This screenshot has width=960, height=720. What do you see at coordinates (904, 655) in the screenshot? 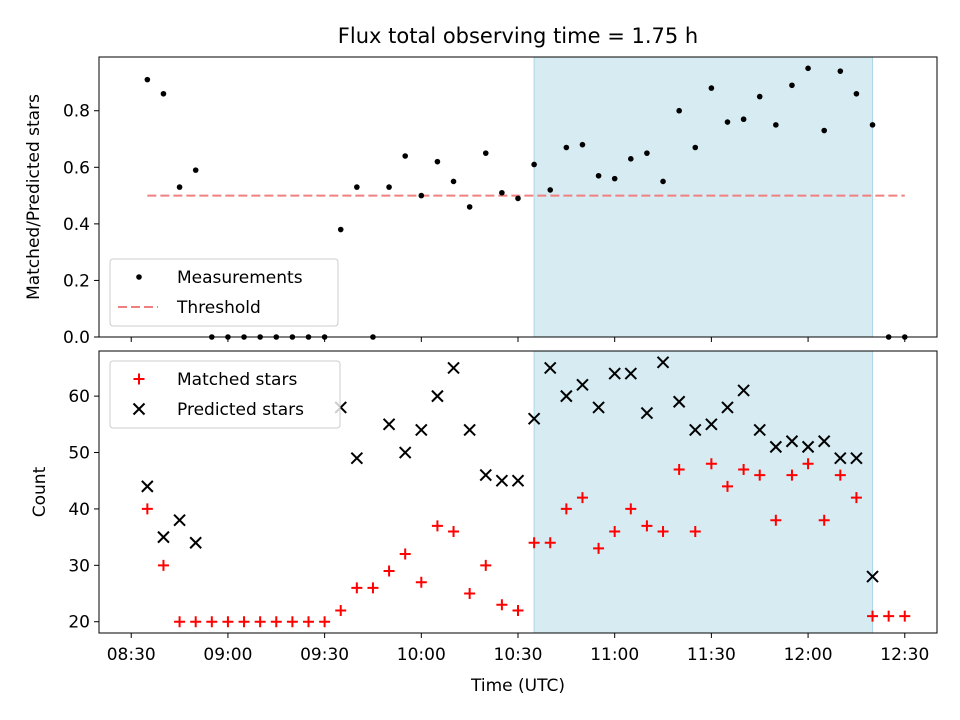
I see `x-tick-label: 12:30` at bounding box center [904, 655].